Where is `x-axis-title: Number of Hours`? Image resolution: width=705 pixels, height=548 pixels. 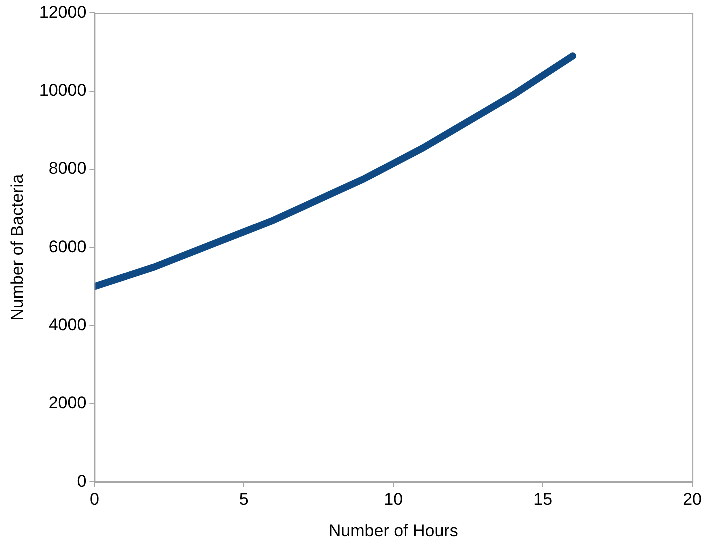
x-axis-title: Number of Hours is located at coordinates (393, 530).